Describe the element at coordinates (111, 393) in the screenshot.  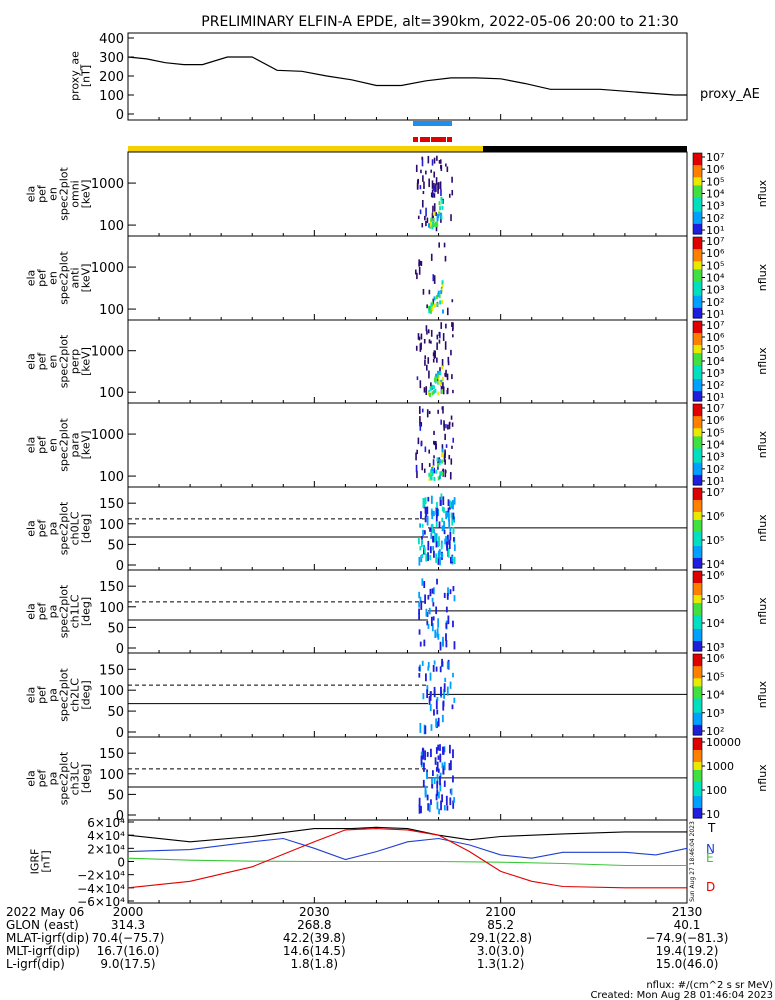
I see `perp-ytick-label: 100` at that location.